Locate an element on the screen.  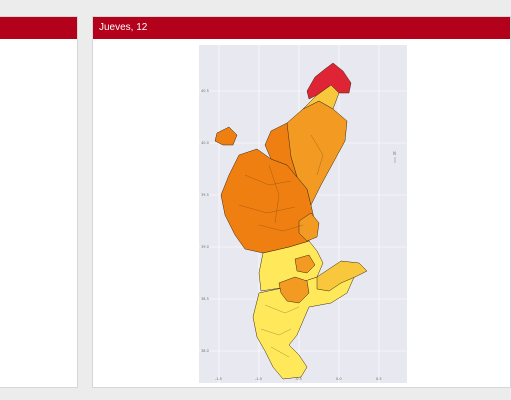
y-tick-label: 39.0 is located at coordinates (205, 247).